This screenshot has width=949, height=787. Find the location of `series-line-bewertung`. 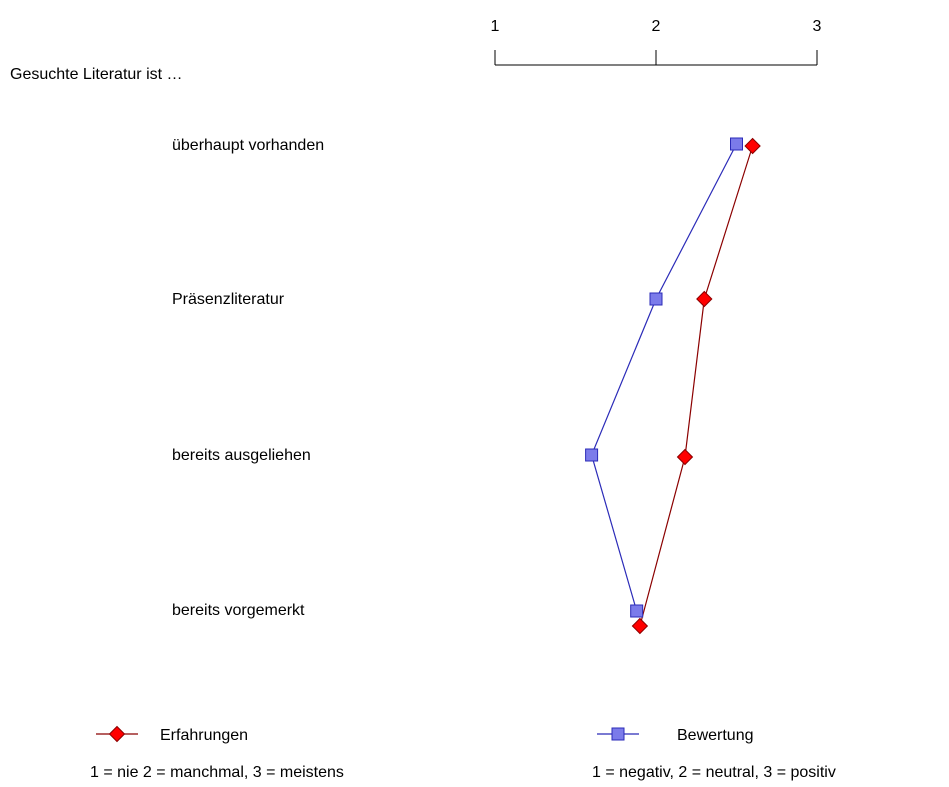

series-line-bewertung is located at coordinates (664, 377).